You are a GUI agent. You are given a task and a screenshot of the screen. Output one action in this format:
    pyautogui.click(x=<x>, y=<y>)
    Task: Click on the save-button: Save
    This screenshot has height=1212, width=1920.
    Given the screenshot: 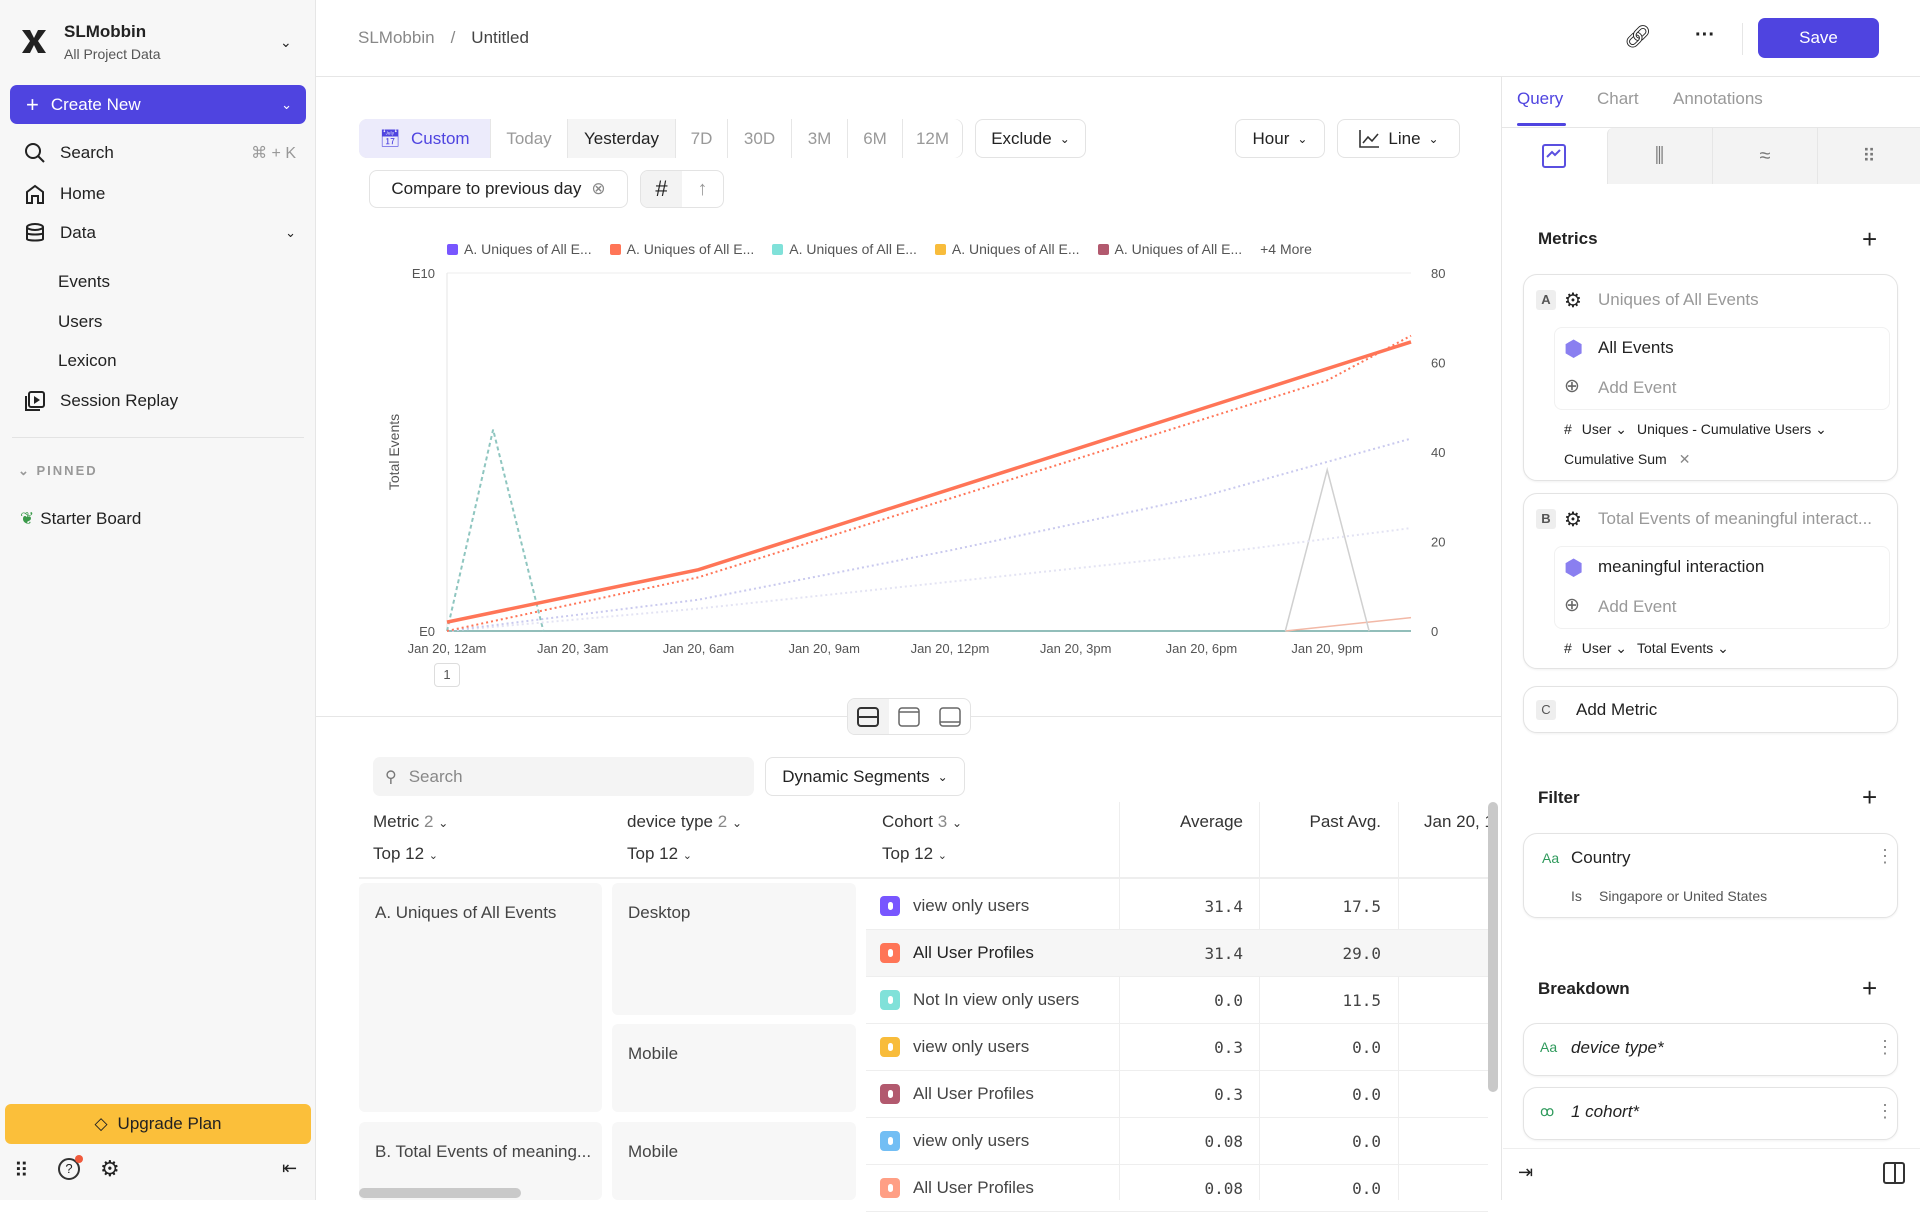 What is the action you would take?
    pyautogui.click(x=1818, y=38)
    